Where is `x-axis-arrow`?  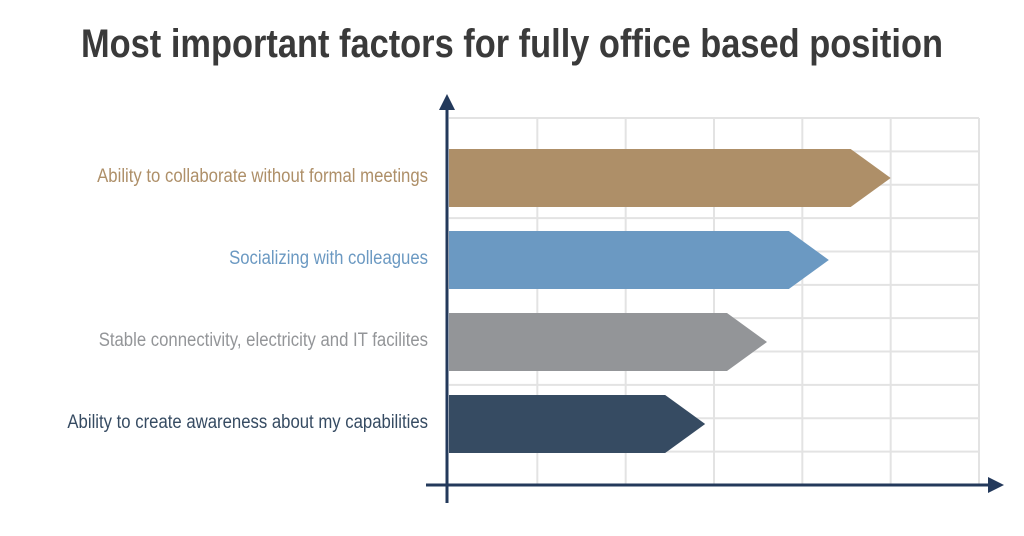 x-axis-arrow is located at coordinates (996, 485).